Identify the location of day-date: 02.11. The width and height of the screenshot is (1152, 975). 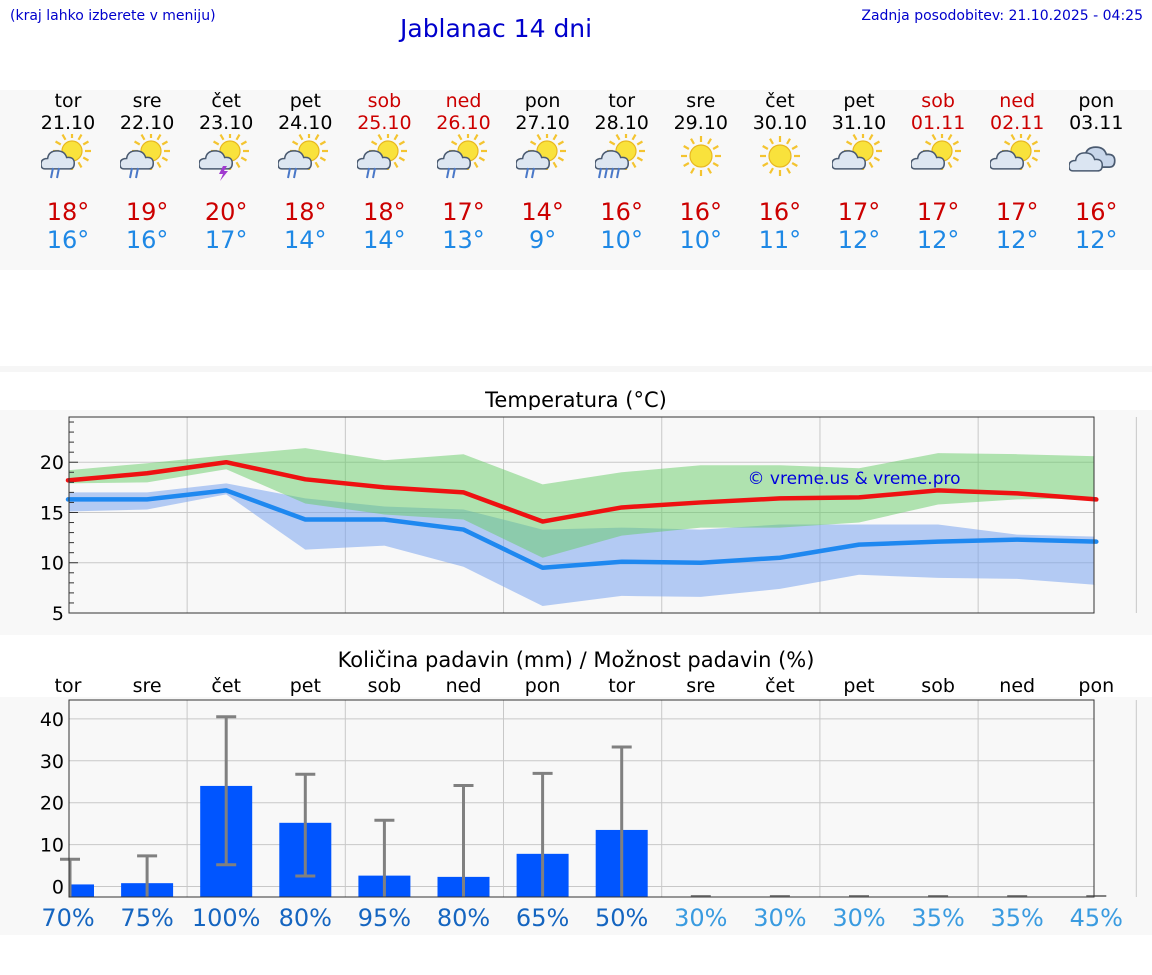
(1017, 123).